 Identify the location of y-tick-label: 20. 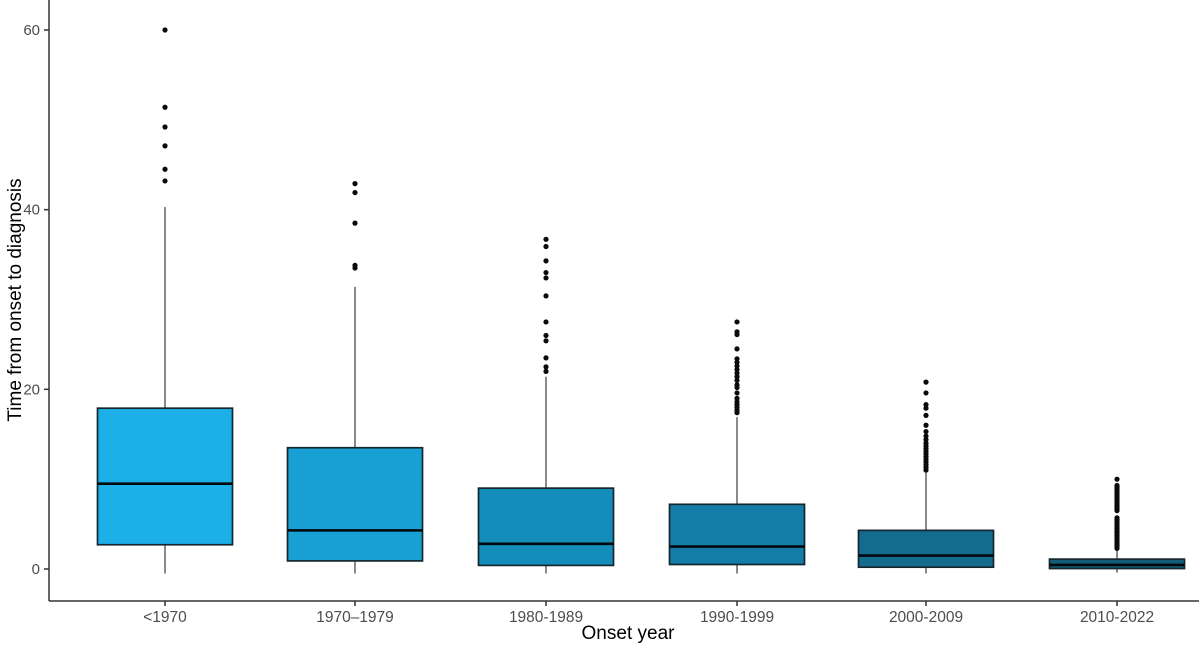
(31, 389).